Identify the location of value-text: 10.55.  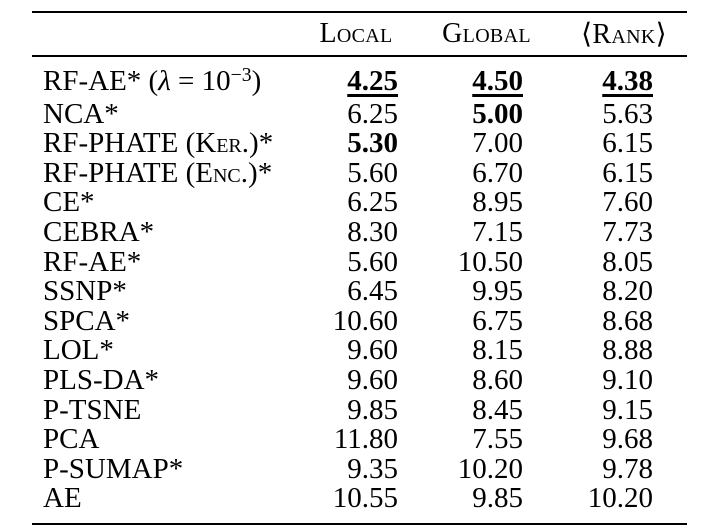
(365, 498).